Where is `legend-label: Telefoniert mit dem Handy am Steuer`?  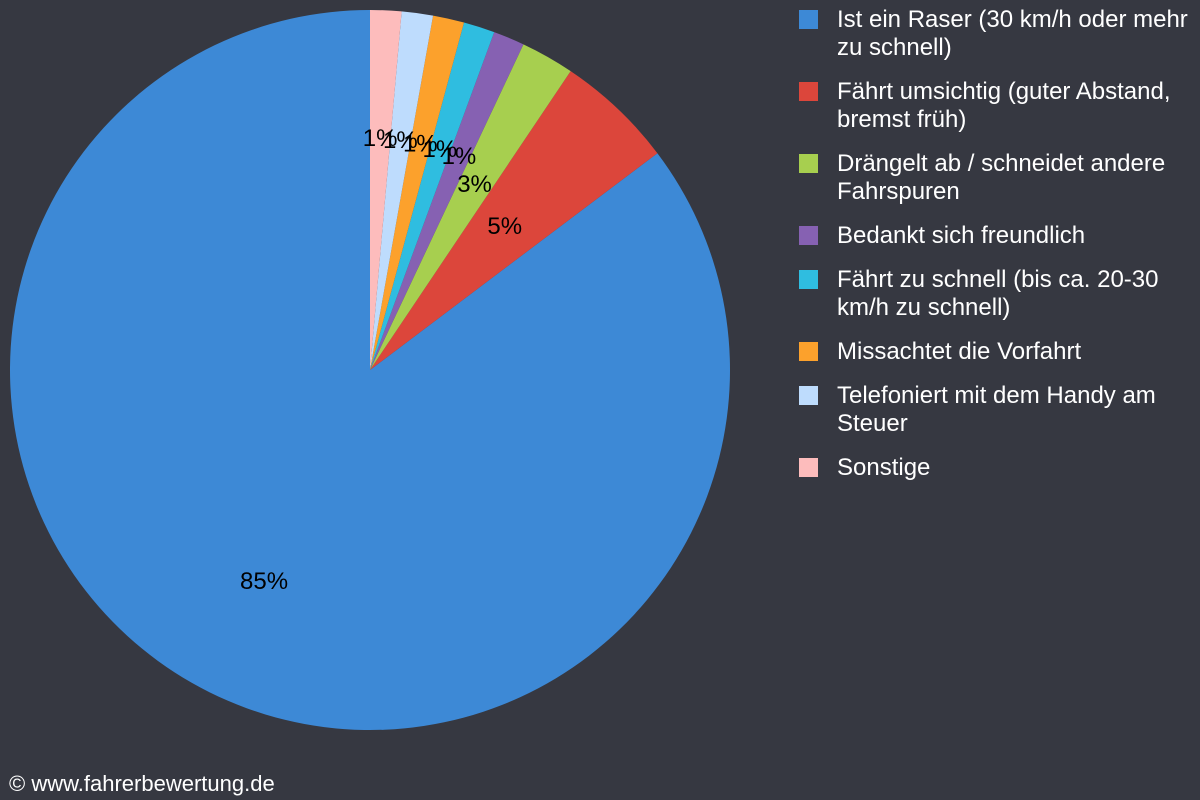 legend-label: Telefoniert mit dem Handy am Steuer is located at coordinates (996, 409).